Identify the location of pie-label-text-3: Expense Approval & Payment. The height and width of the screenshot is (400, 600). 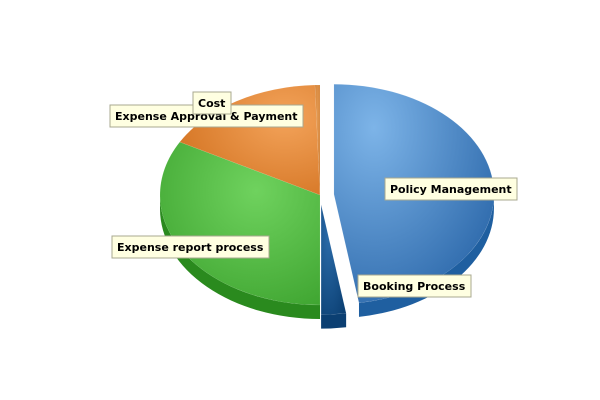
(206, 116).